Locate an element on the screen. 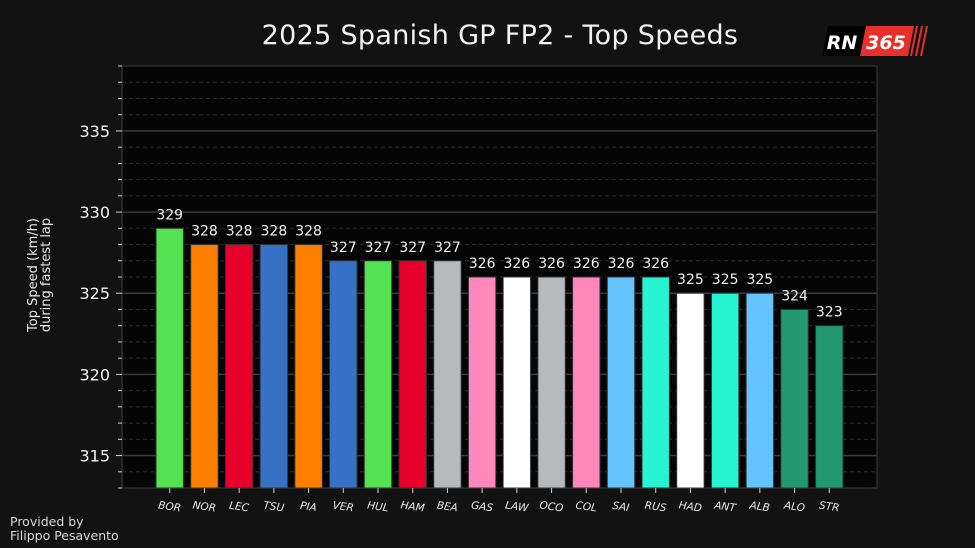 This screenshot has width=975, height=548. bar-gas is located at coordinates (482, 382).